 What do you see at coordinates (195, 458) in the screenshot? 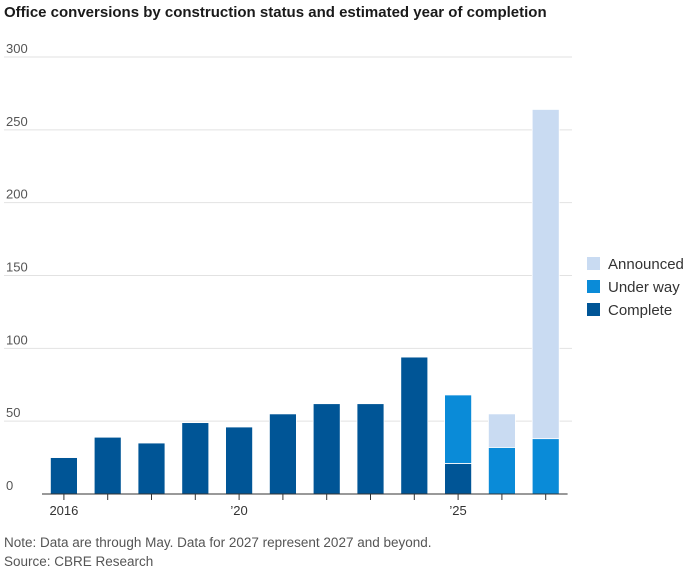
I see `bar-complete-2019` at bounding box center [195, 458].